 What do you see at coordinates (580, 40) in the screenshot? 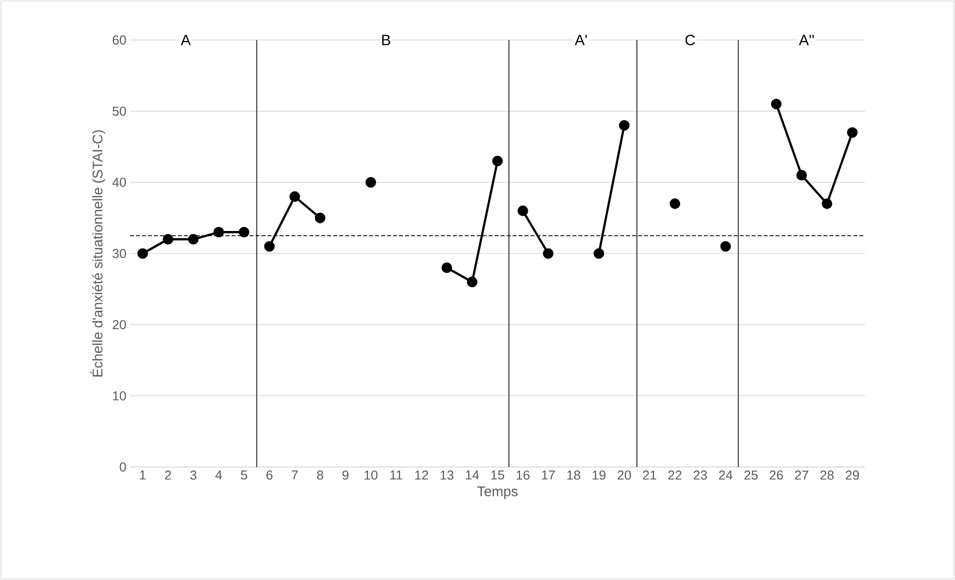
I see `annotation: A'` at bounding box center [580, 40].